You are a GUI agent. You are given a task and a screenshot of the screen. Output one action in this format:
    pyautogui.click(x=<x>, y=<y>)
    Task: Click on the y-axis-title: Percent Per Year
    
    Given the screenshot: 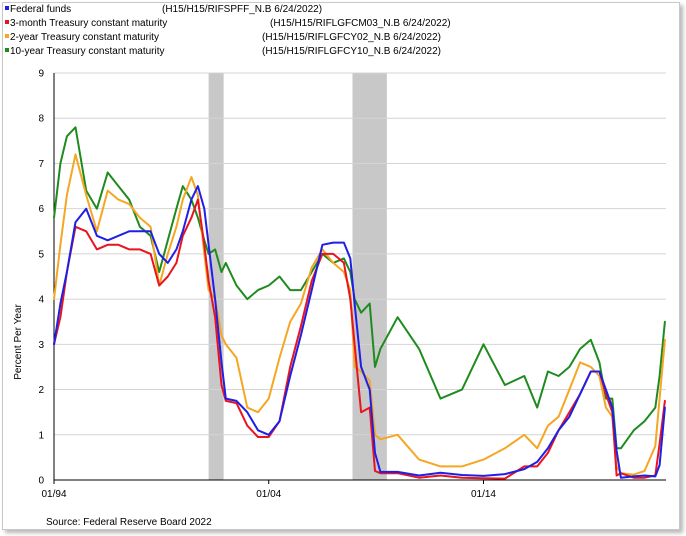 What is the action you would take?
    pyautogui.click(x=18, y=342)
    